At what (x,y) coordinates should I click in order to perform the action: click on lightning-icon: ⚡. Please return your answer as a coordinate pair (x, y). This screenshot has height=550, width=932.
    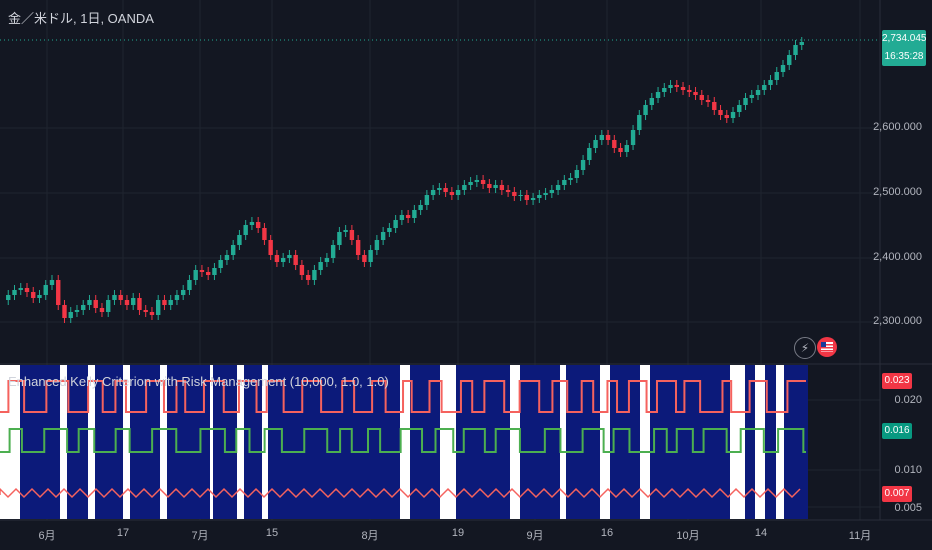
    Looking at the image, I should click on (805, 348).